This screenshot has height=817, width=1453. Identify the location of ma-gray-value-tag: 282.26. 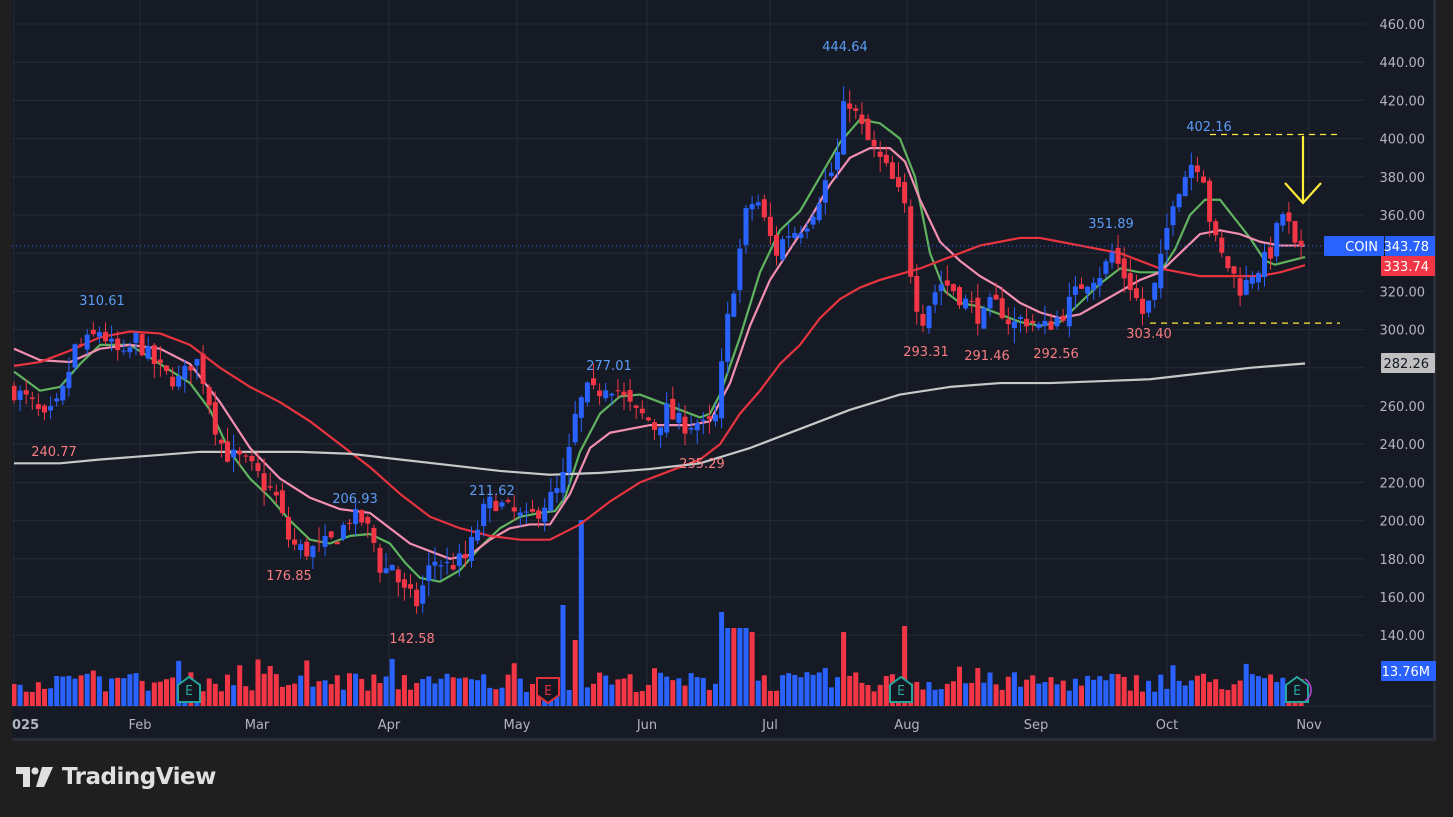
(1408, 363).